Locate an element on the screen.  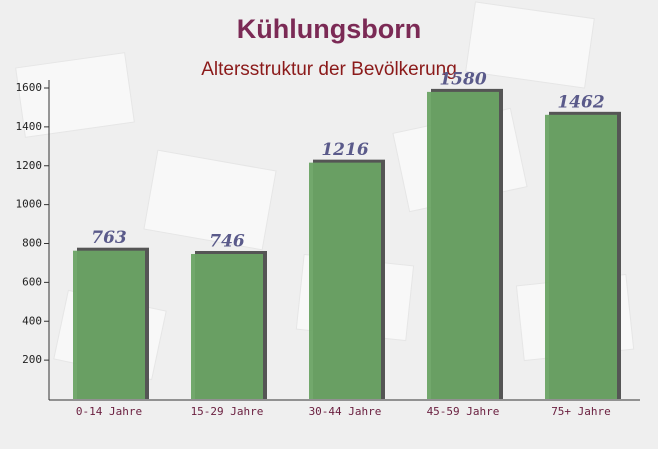
y-tick-label: 1000 is located at coordinates (29, 204).